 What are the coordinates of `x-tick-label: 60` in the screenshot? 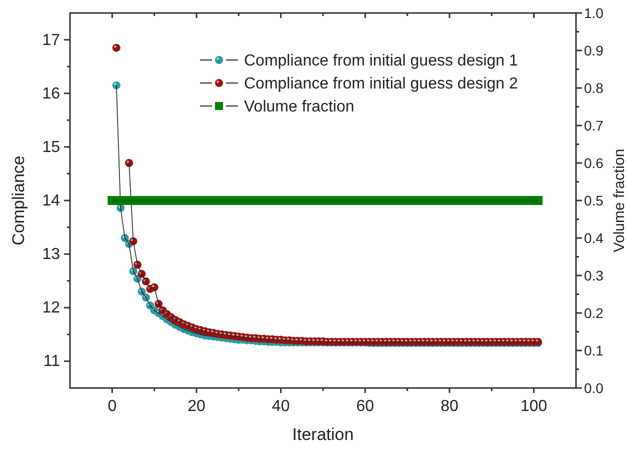 It's located at (365, 406).